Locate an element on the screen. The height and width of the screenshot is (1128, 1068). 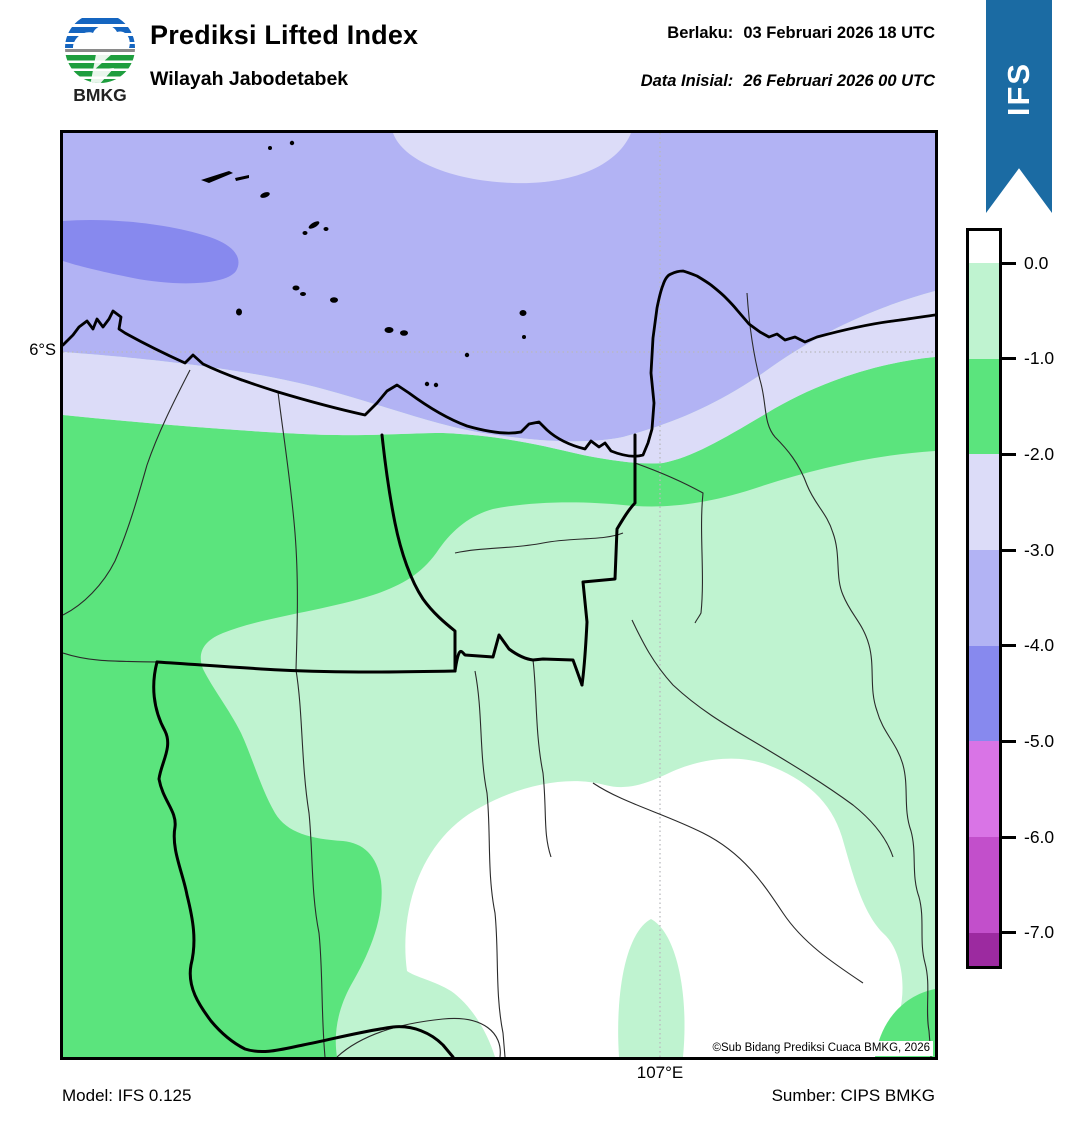
colorbar-tick-label: 0.0 is located at coordinates (1036, 262).